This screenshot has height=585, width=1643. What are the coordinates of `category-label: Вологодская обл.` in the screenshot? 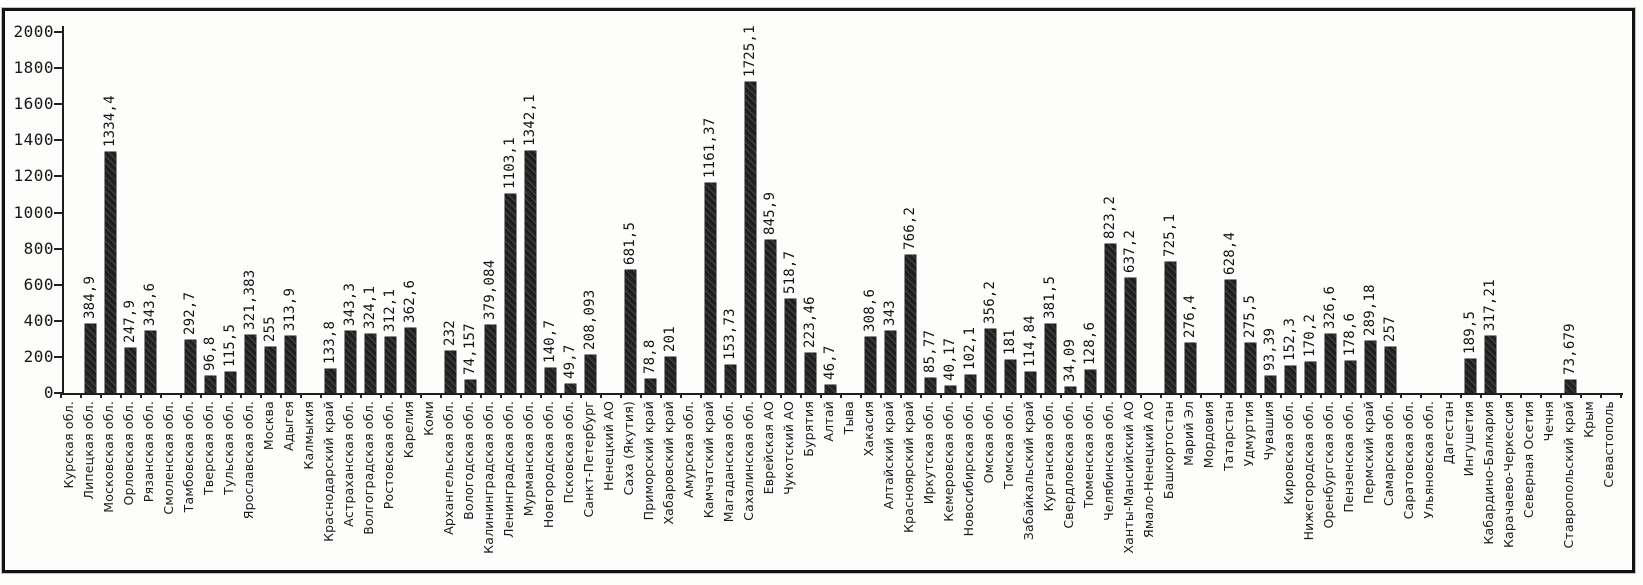 It's located at (469, 460).